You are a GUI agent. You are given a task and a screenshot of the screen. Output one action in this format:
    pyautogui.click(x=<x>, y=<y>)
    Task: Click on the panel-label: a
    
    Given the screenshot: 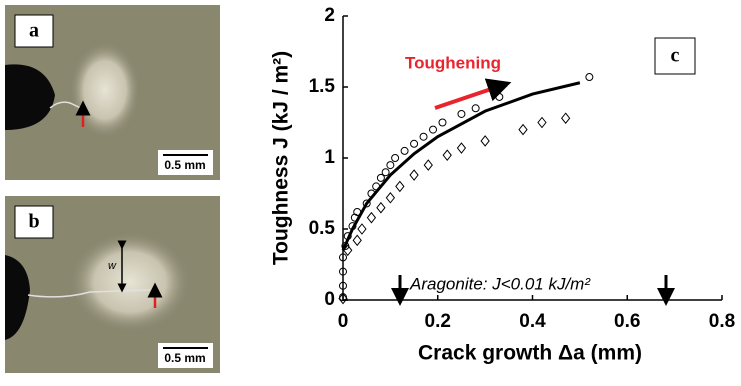 What is the action you would take?
    pyautogui.click(x=34, y=31)
    